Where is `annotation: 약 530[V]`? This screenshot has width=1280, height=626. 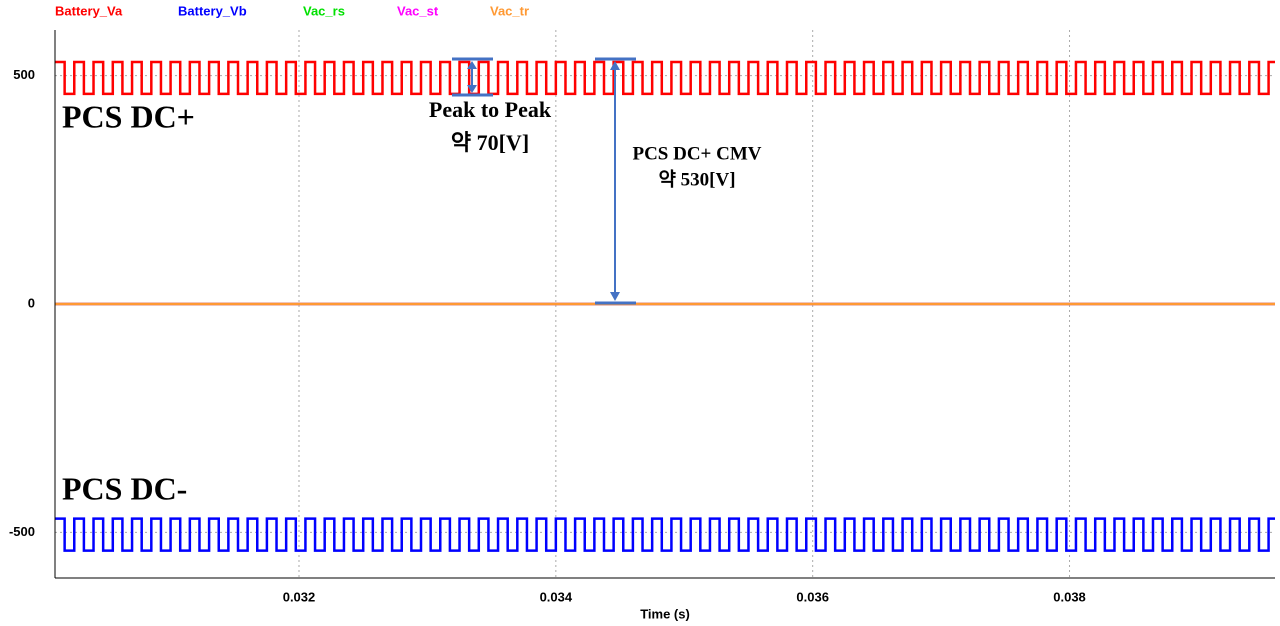 annotation: 약 530[V] is located at coordinates (696, 179).